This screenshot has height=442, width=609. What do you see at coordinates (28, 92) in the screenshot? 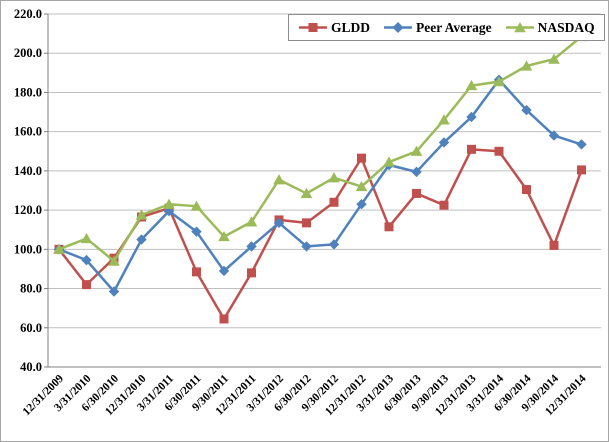
I see `y-axis-tick-label: 180.0` at bounding box center [28, 92].